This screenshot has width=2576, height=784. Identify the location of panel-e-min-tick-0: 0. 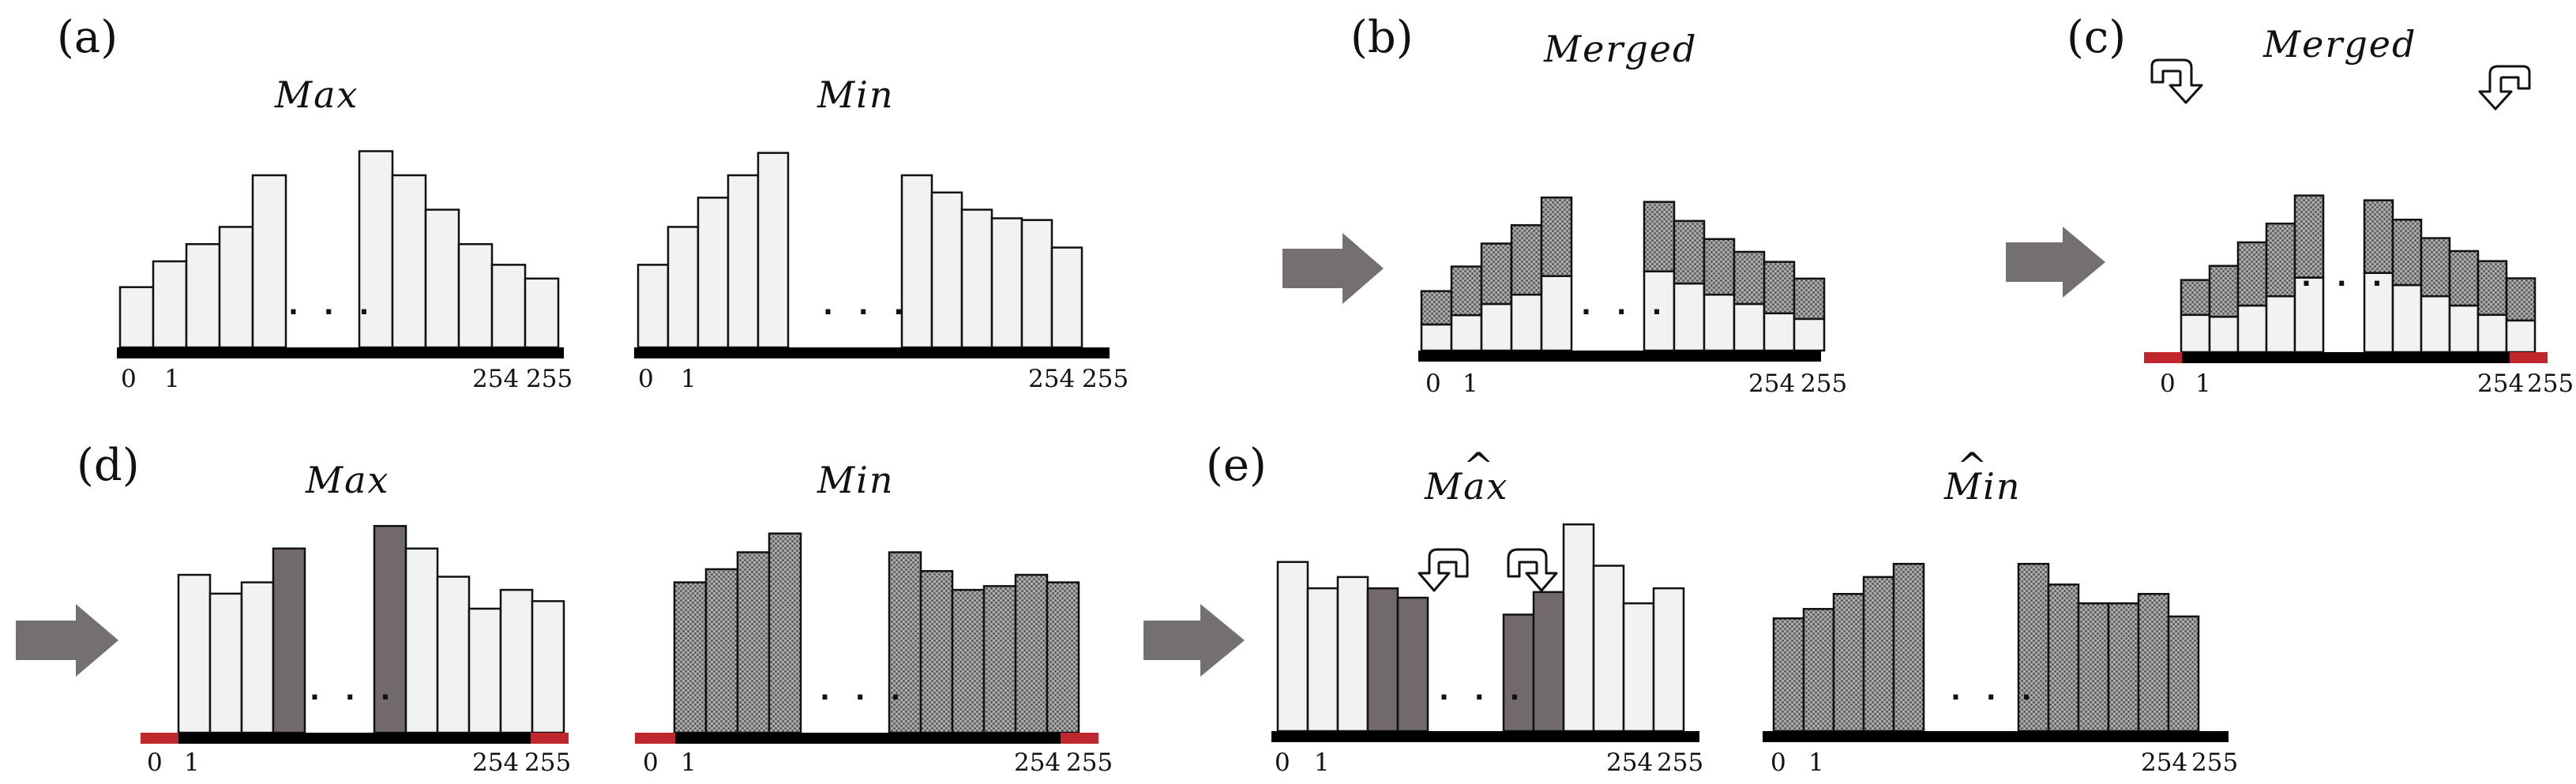
(1778, 762).